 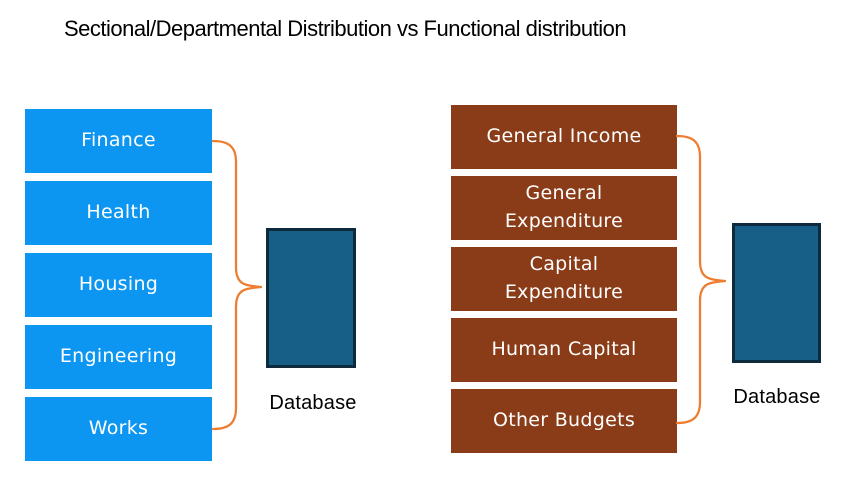 What do you see at coordinates (311, 298) in the screenshot?
I see `database-shape-left` at bounding box center [311, 298].